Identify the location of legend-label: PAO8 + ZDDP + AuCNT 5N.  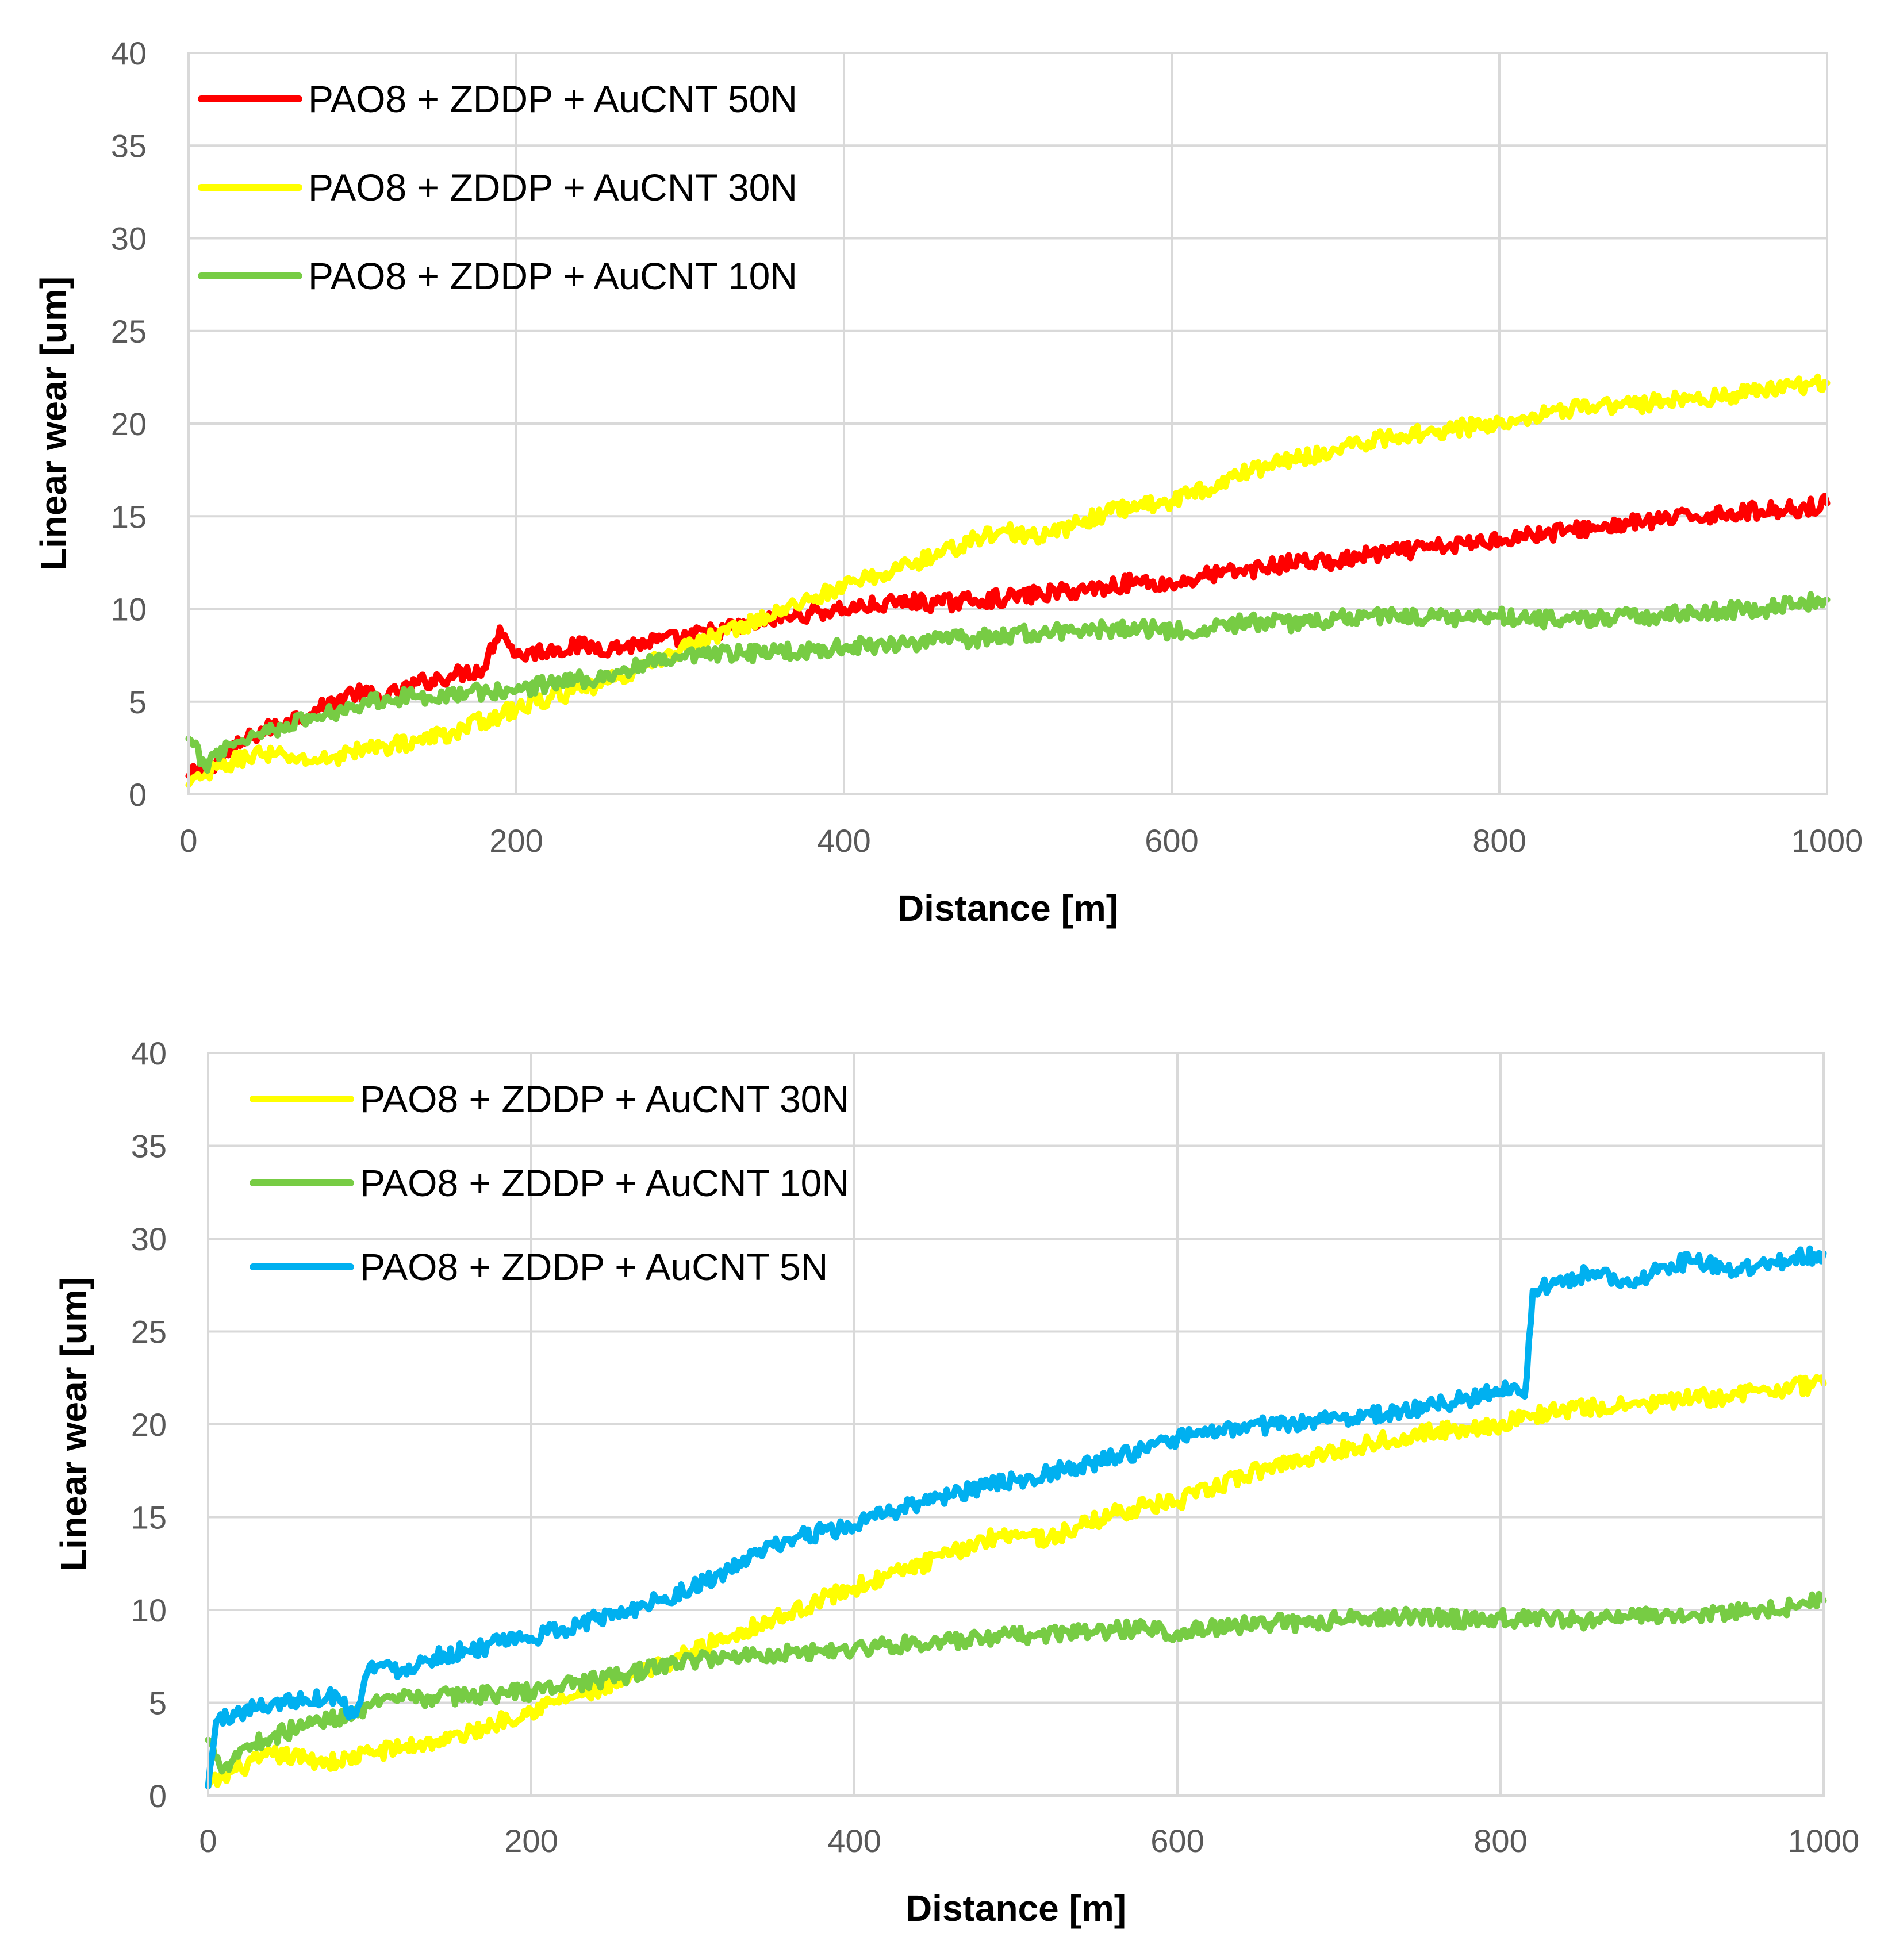
(594, 1267).